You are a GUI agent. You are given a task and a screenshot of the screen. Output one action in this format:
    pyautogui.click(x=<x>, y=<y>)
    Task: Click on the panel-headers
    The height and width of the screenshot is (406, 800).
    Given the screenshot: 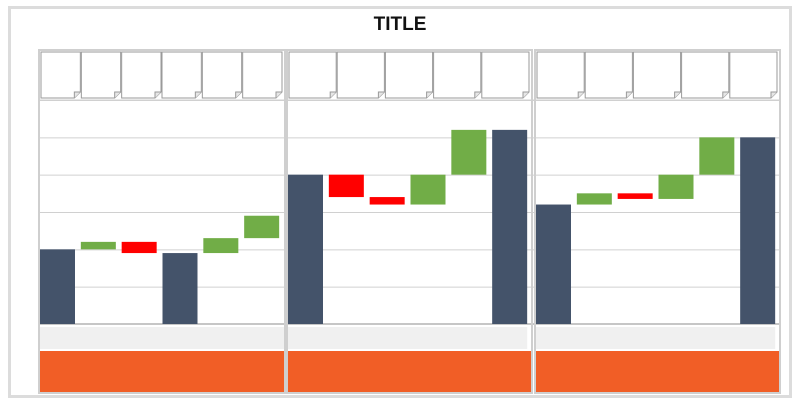 What is the action you would take?
    pyautogui.click(x=409, y=75)
    